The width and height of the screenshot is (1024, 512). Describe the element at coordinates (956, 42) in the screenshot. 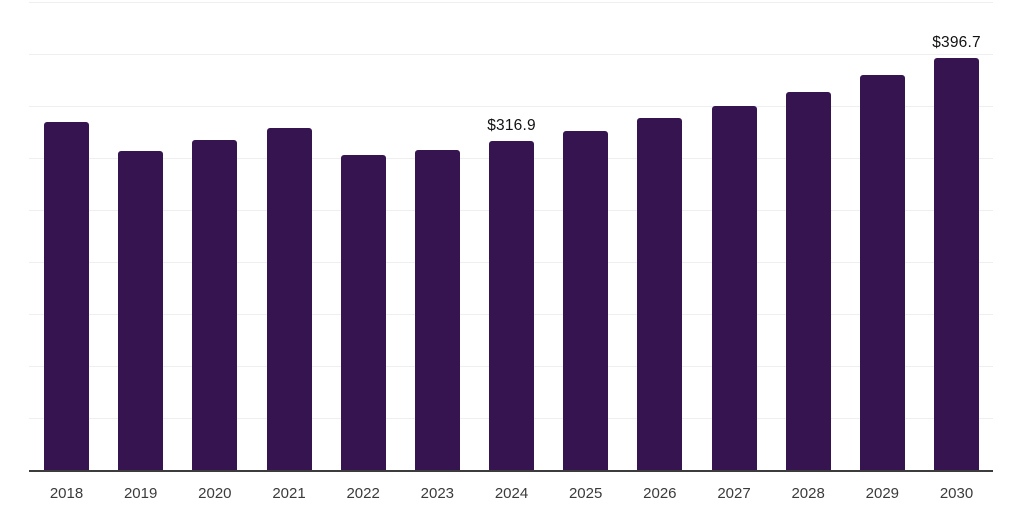

I see `value-label-2030: $396.7` at that location.